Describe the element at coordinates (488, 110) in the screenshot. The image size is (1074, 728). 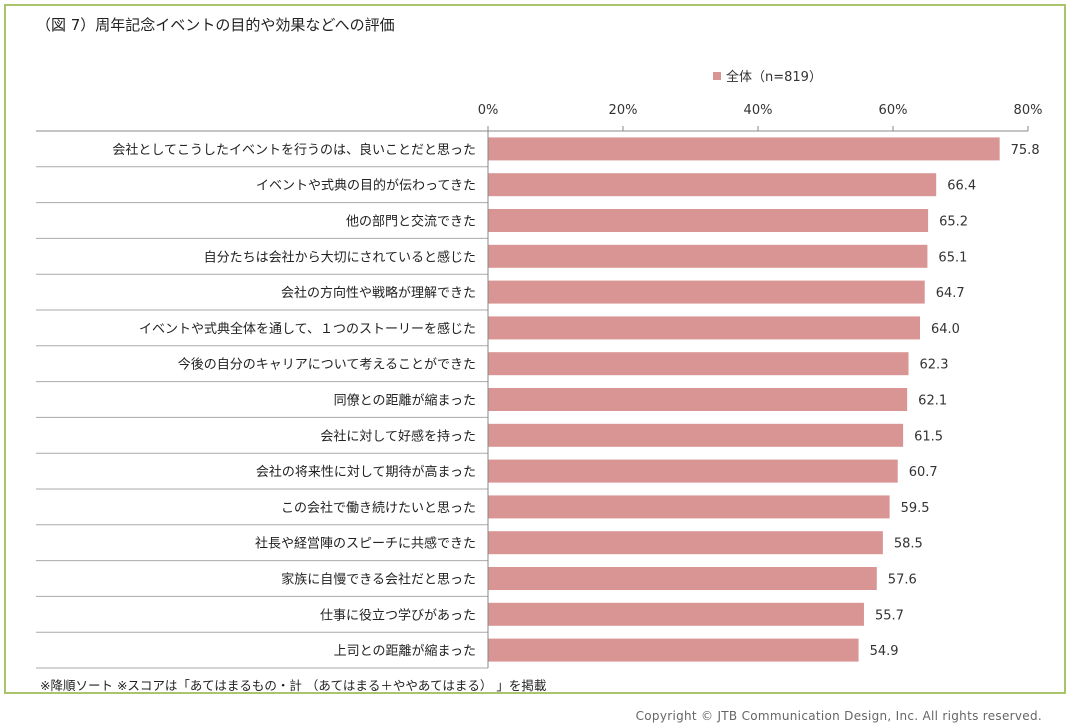
I see `x-tick-label: 0%` at that location.